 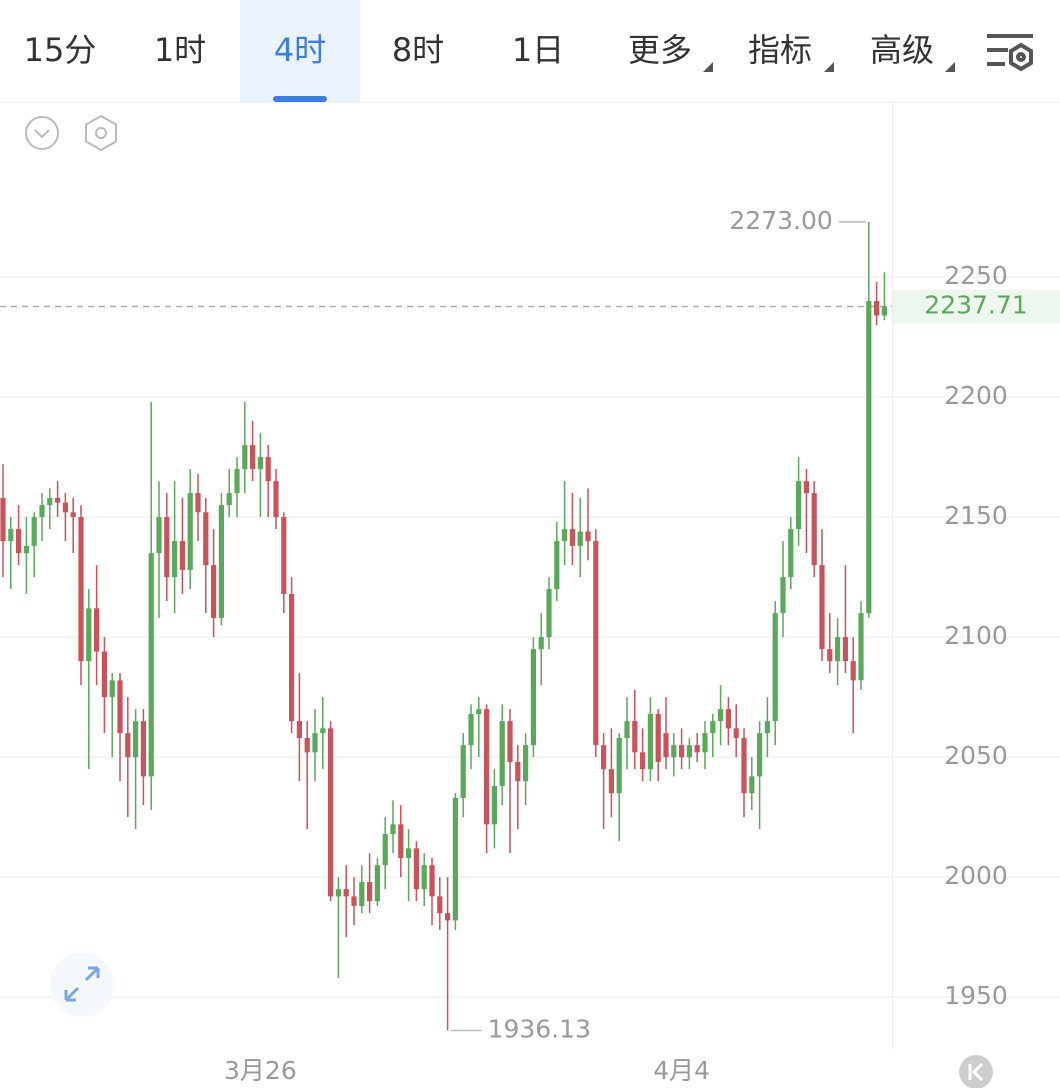 I want to click on dropdown-arrows, so click(x=829, y=67).